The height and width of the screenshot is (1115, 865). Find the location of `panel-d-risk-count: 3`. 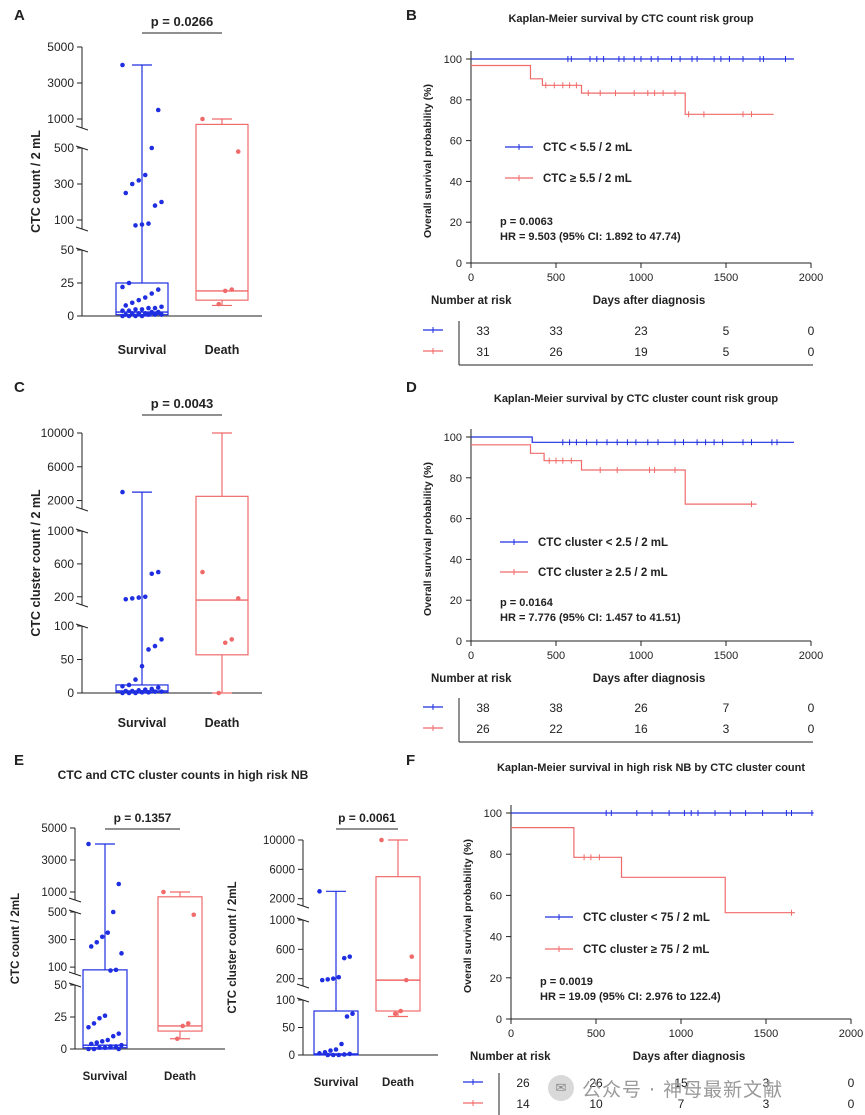

panel-d-risk-count: 3 is located at coordinates (726, 729).